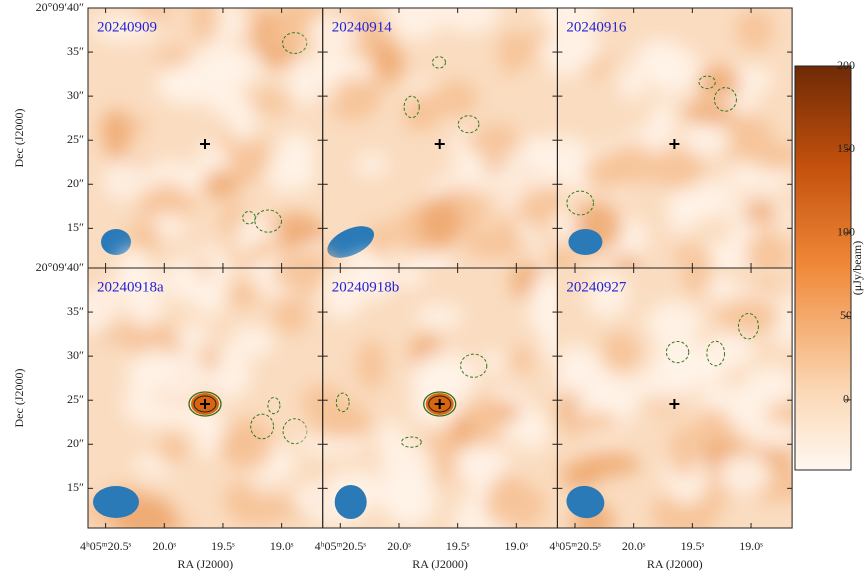 This screenshot has width=864, height=576. I want to click on colorbar-tick-label: 200, so click(846, 65).